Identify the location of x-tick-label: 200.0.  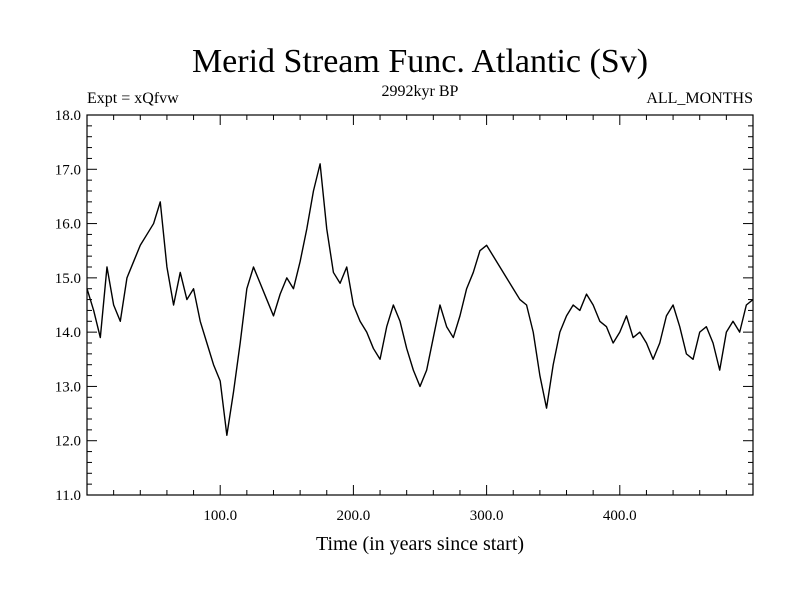
(354, 516).